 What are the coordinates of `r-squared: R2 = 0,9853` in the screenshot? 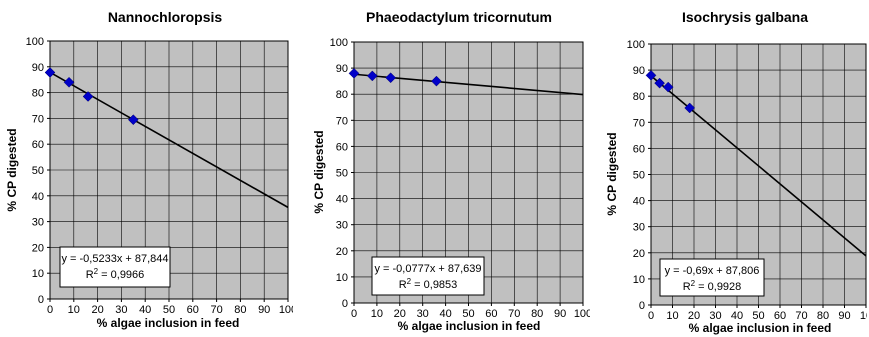 It's located at (428, 284).